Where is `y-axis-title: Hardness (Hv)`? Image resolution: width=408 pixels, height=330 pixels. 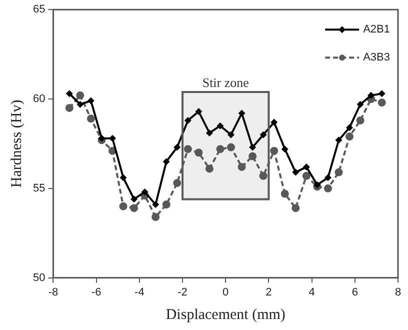 y-axis-title: Hardness (Hv) is located at coordinates (16, 144).